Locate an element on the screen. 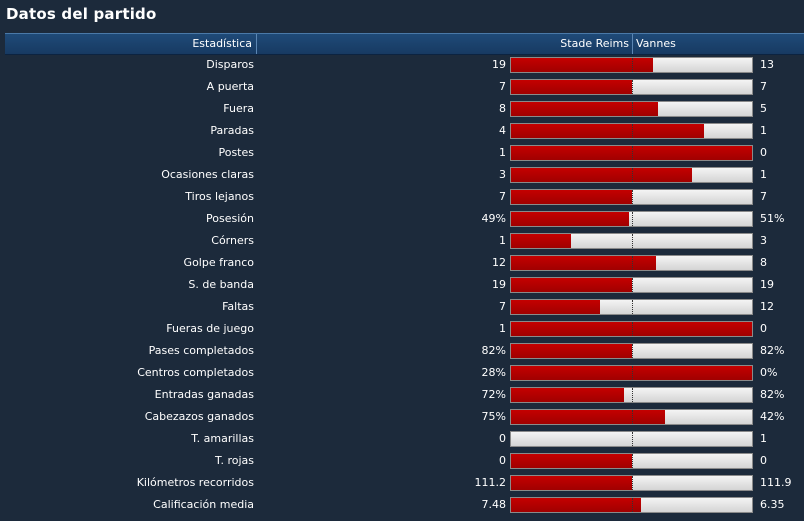 The image size is (804, 521). stat-row: T. amarillas 0 1 is located at coordinates (402, 439).